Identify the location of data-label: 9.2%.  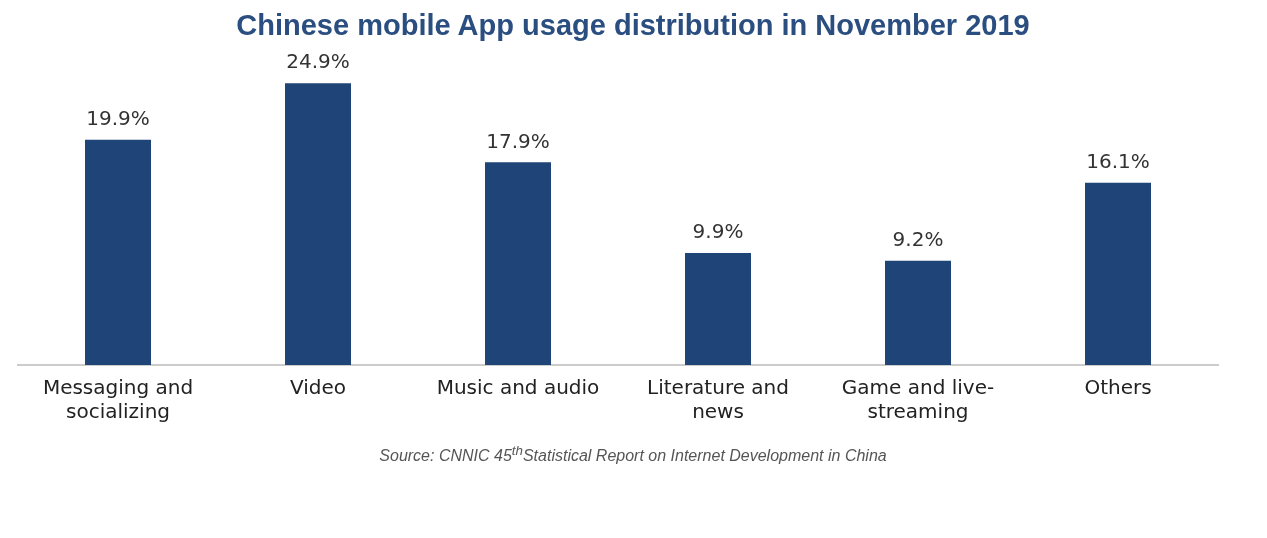
(918, 239).